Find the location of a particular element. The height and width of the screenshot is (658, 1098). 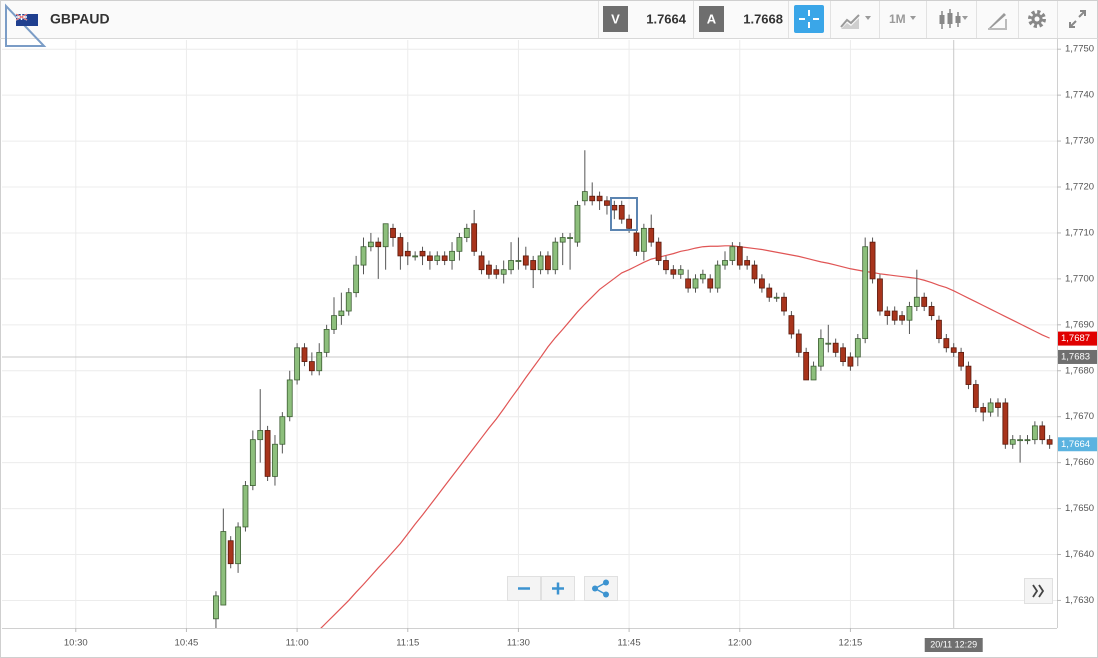

bid-price: 1.7664 is located at coordinates (666, 18).